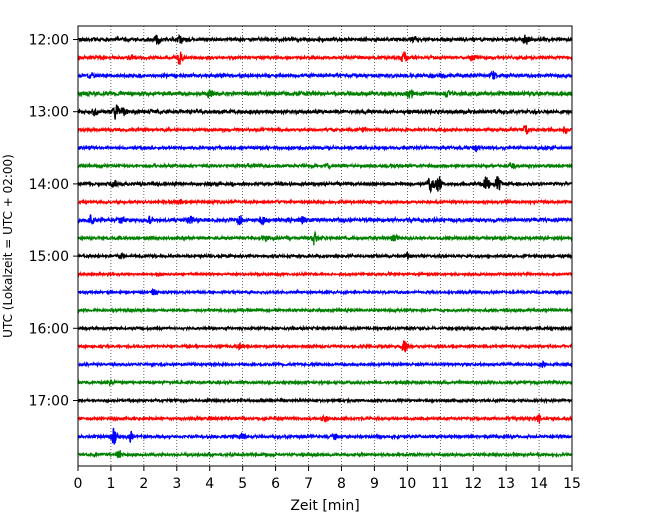  Describe the element at coordinates (49, 41) in the screenshot. I see `y-tick-label: 12:00` at that location.